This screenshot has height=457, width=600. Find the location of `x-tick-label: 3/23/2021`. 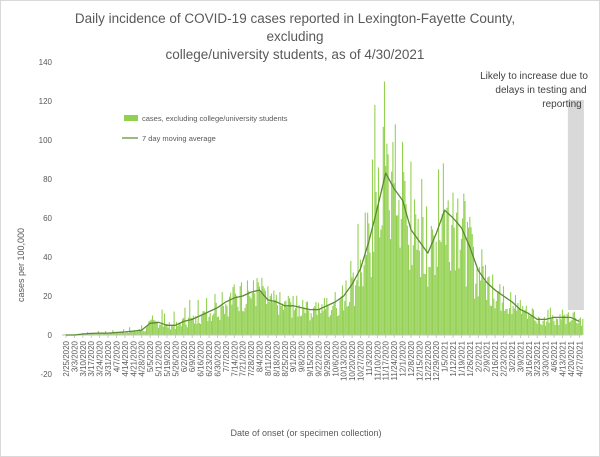

x-tick-label: 3/23/2021 is located at coordinates (537, 358).